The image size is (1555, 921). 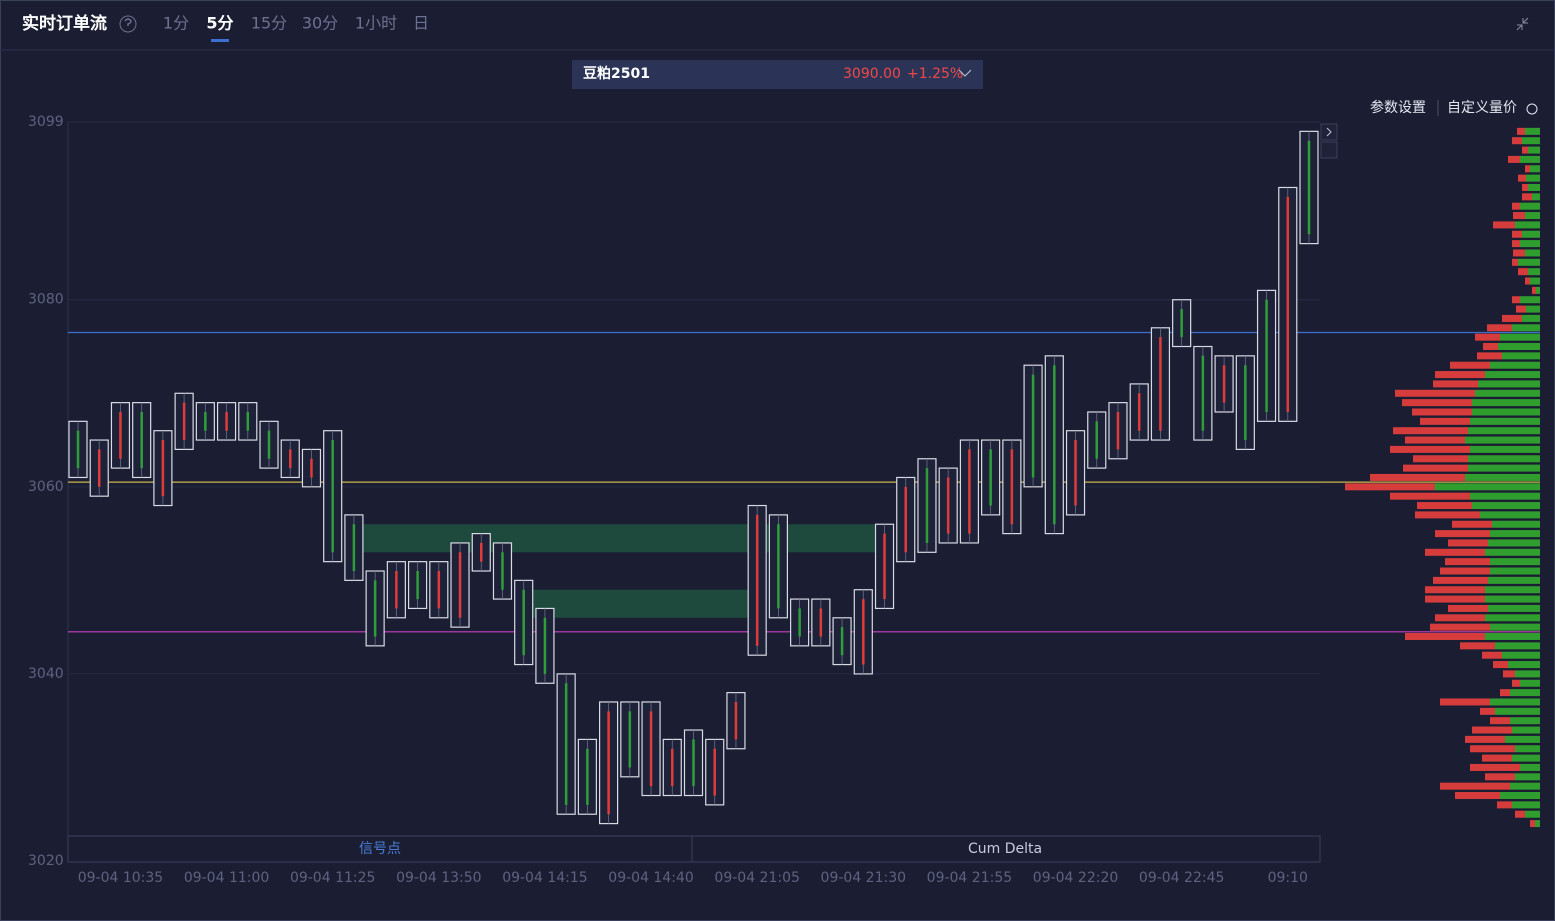 I want to click on info-button, so click(x=1329, y=150).